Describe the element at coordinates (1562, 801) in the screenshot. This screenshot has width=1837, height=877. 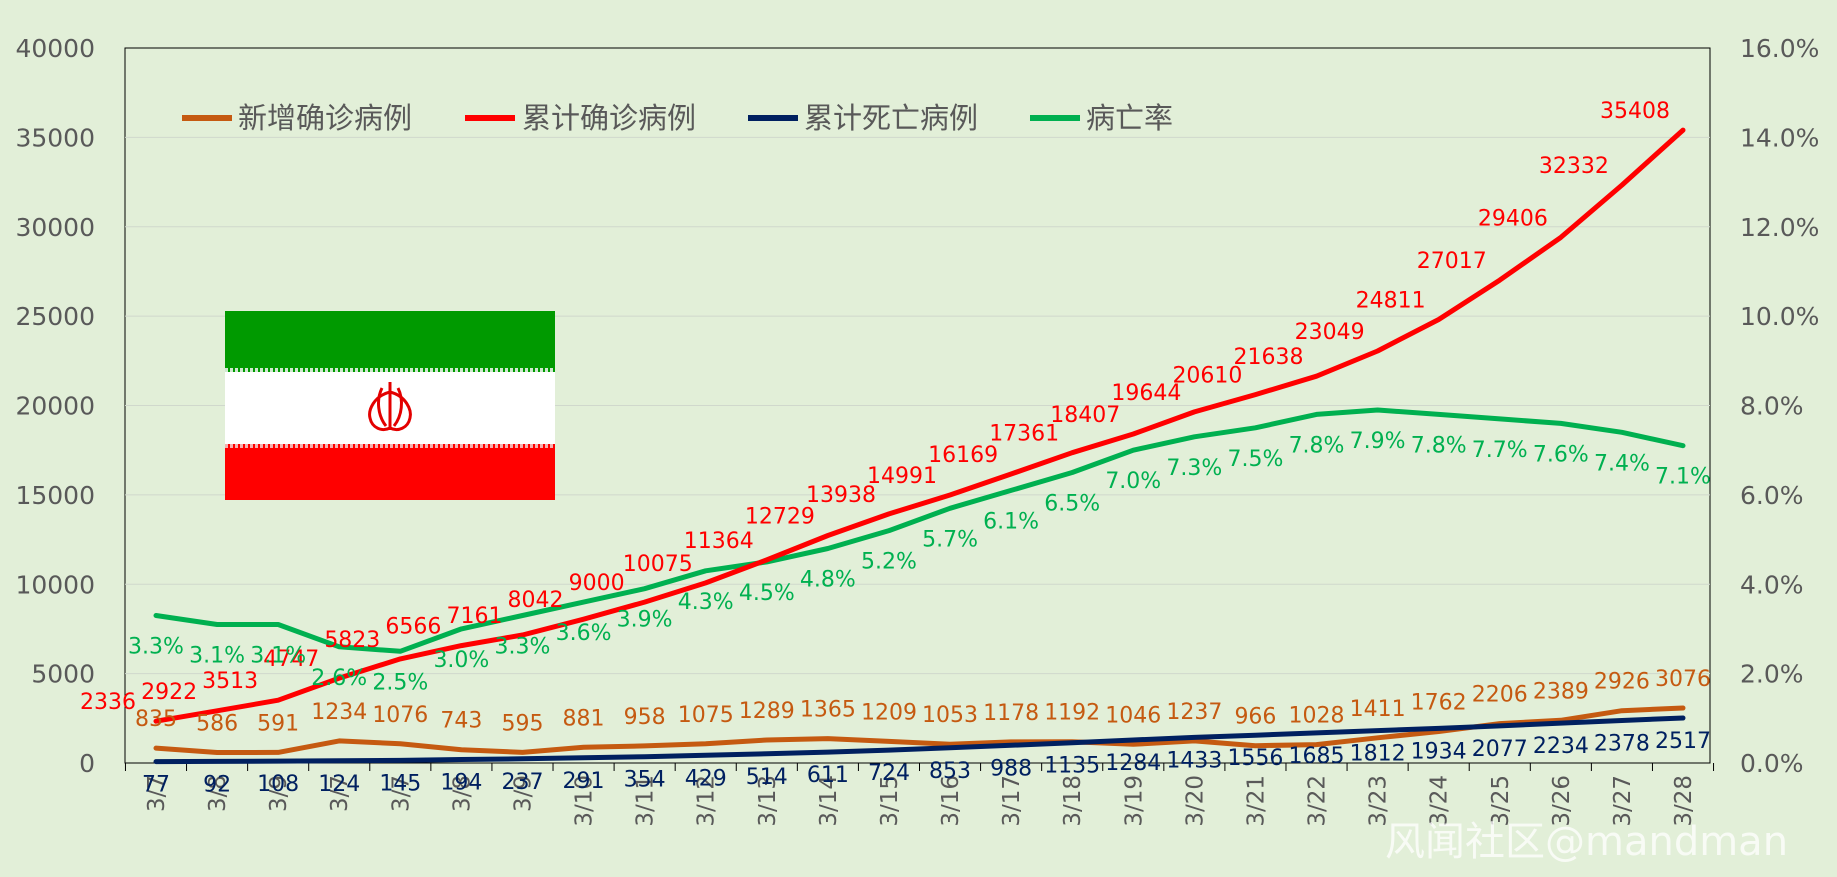
I see `x-tick-label: 3/26` at that location.